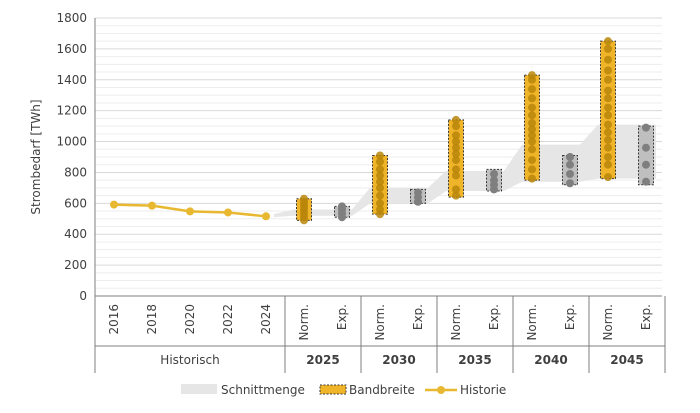  Describe the element at coordinates (114, 319) in the screenshot. I see `x-tick-label: 2016` at that location.